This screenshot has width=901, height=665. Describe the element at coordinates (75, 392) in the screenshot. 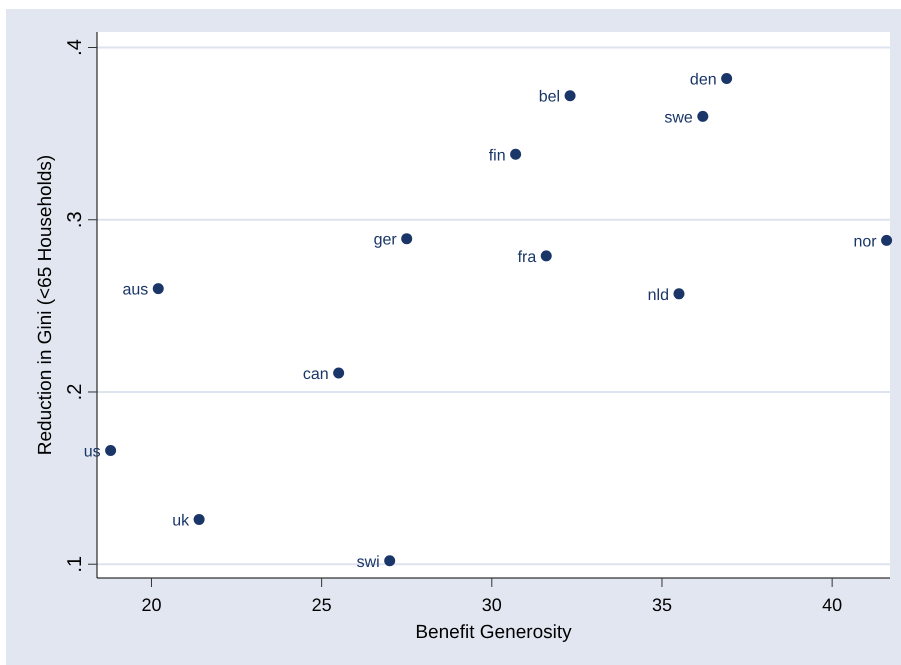

I see `y-tick-label: .2` at that location.